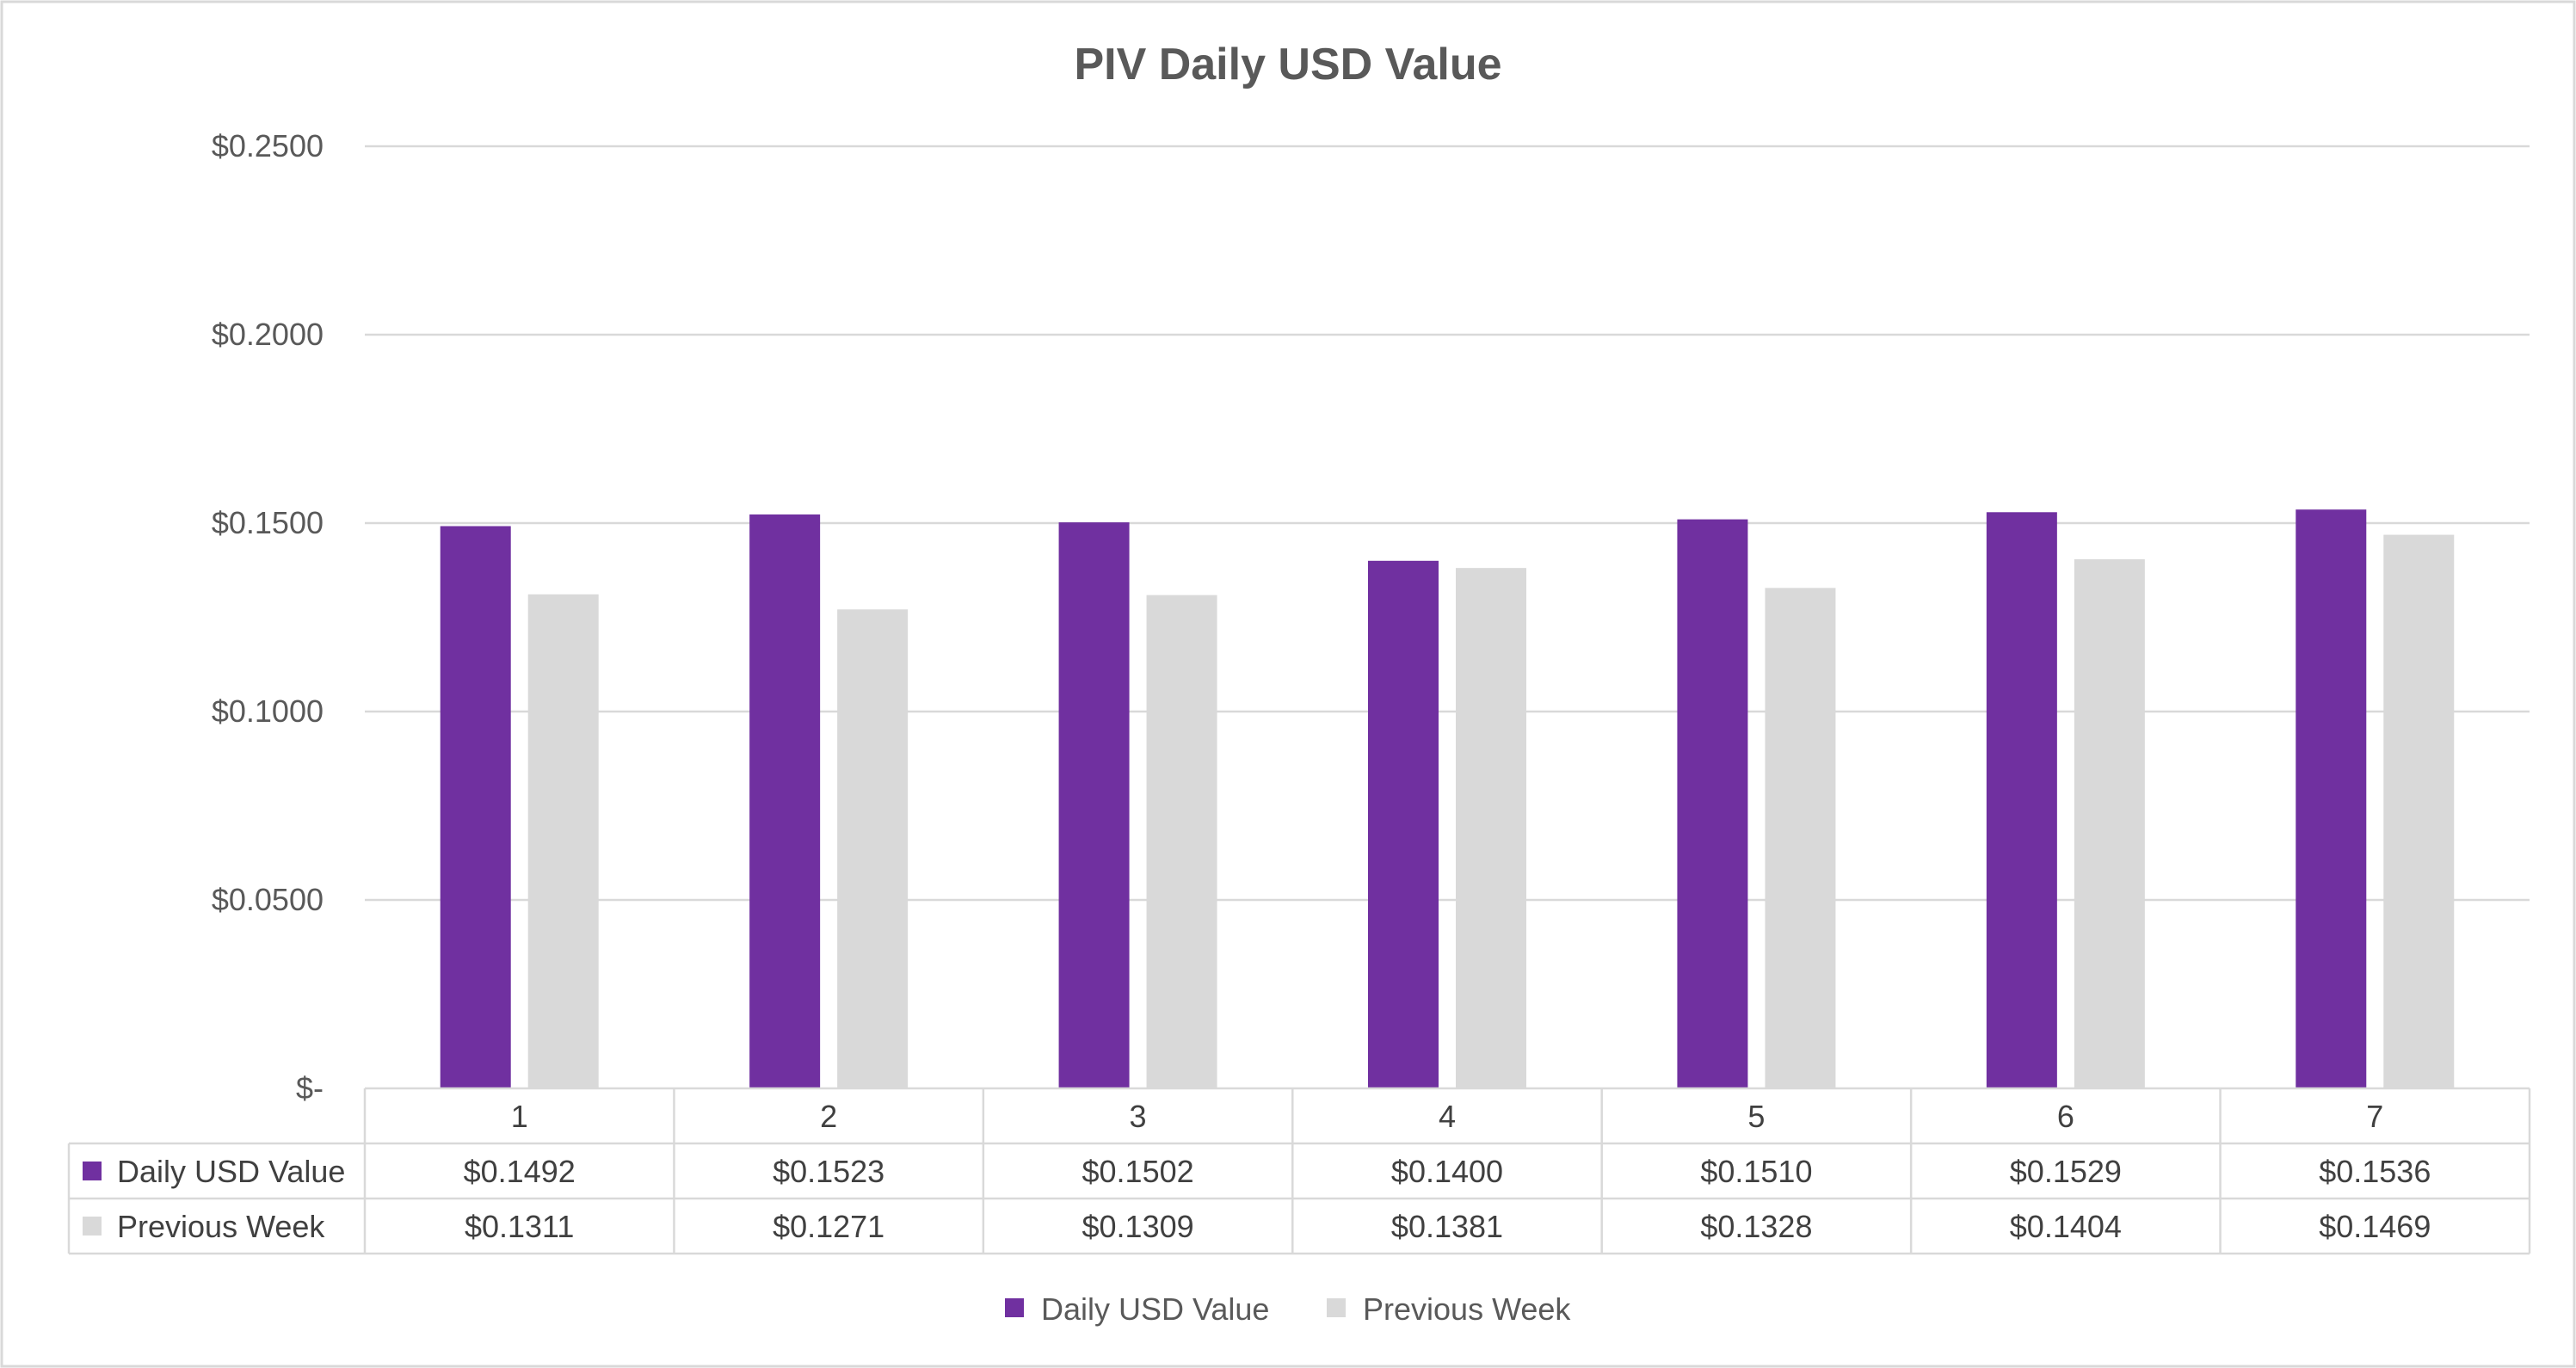 This screenshot has width=2576, height=1368. What do you see at coordinates (1447, 1226) in the screenshot?
I see `data-label: $0.1381` at bounding box center [1447, 1226].